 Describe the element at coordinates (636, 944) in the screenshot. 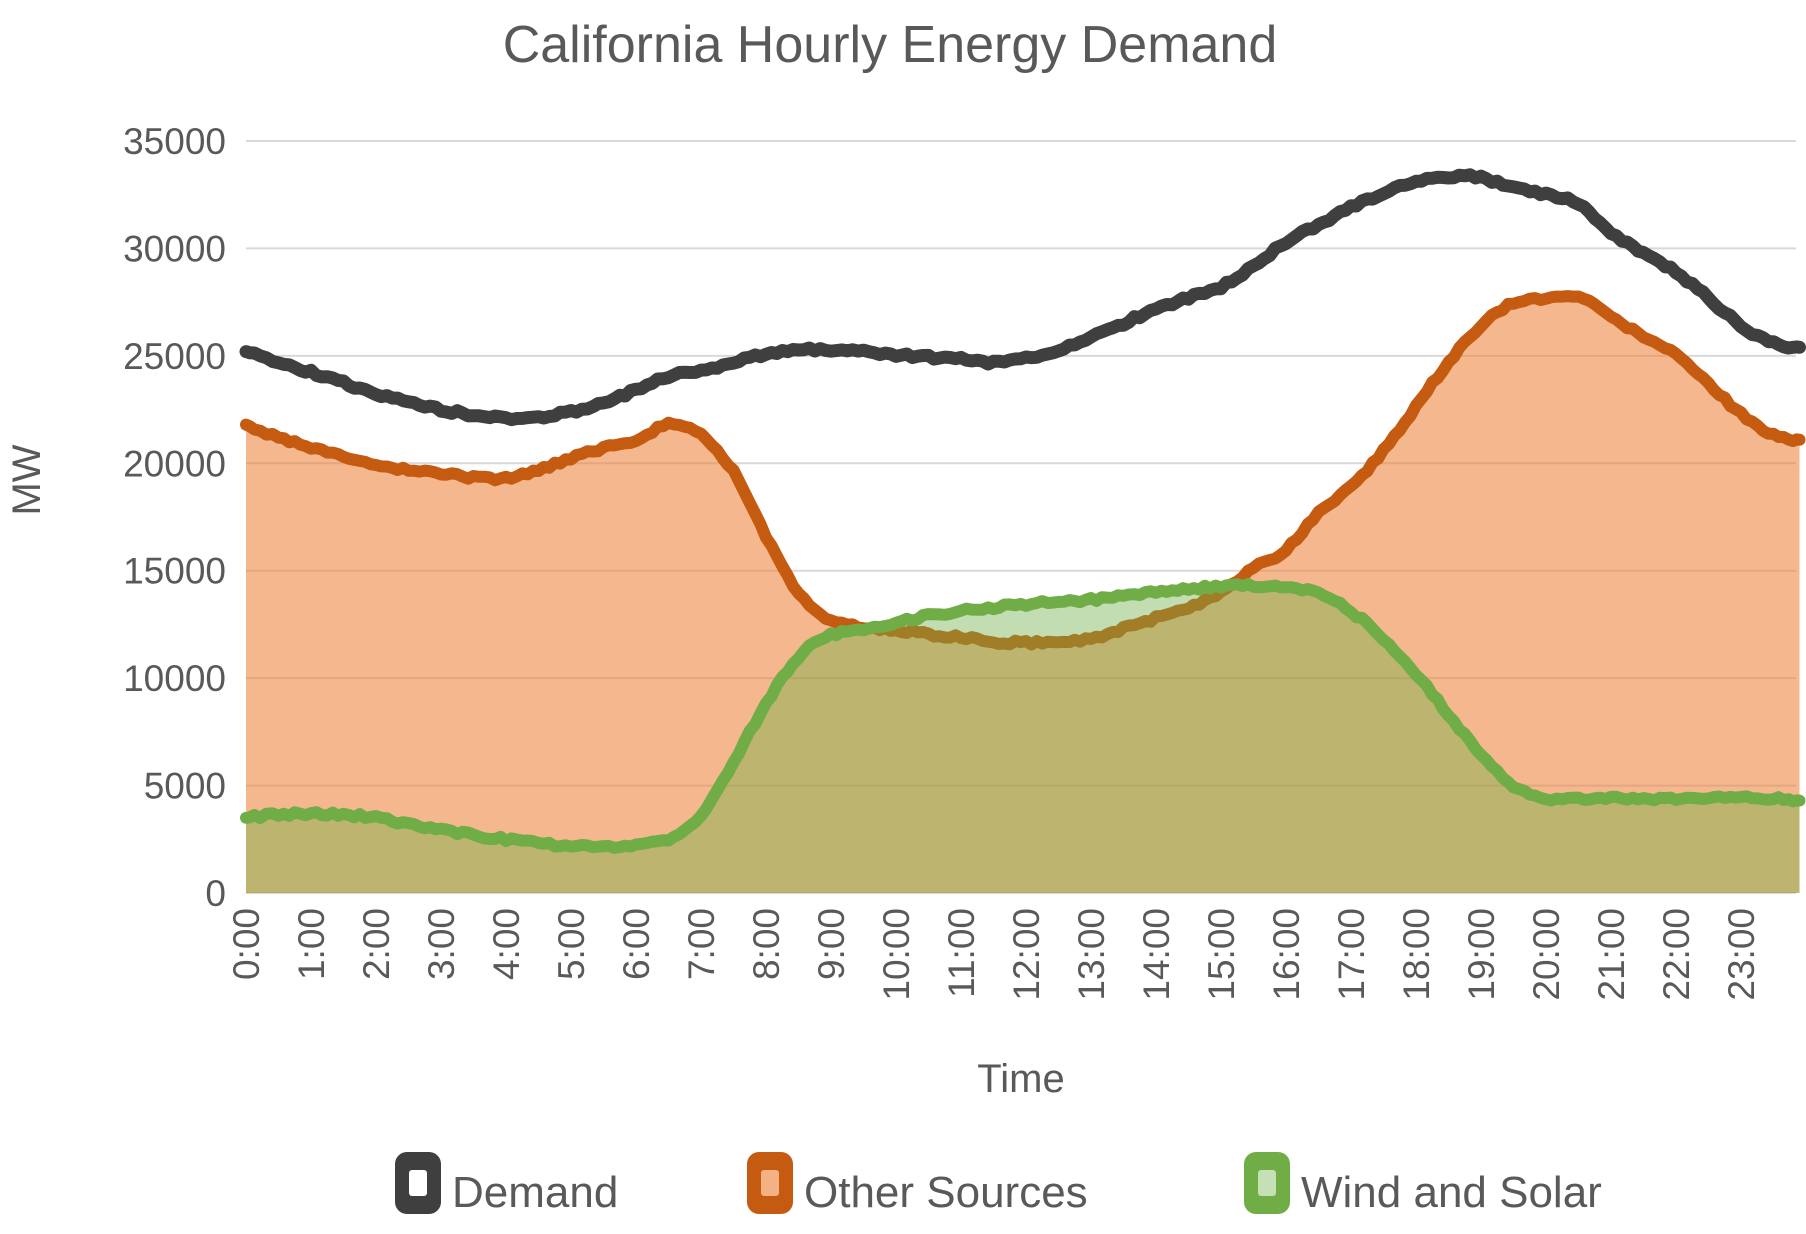

I see `x-tick-label: 6:00` at that location.